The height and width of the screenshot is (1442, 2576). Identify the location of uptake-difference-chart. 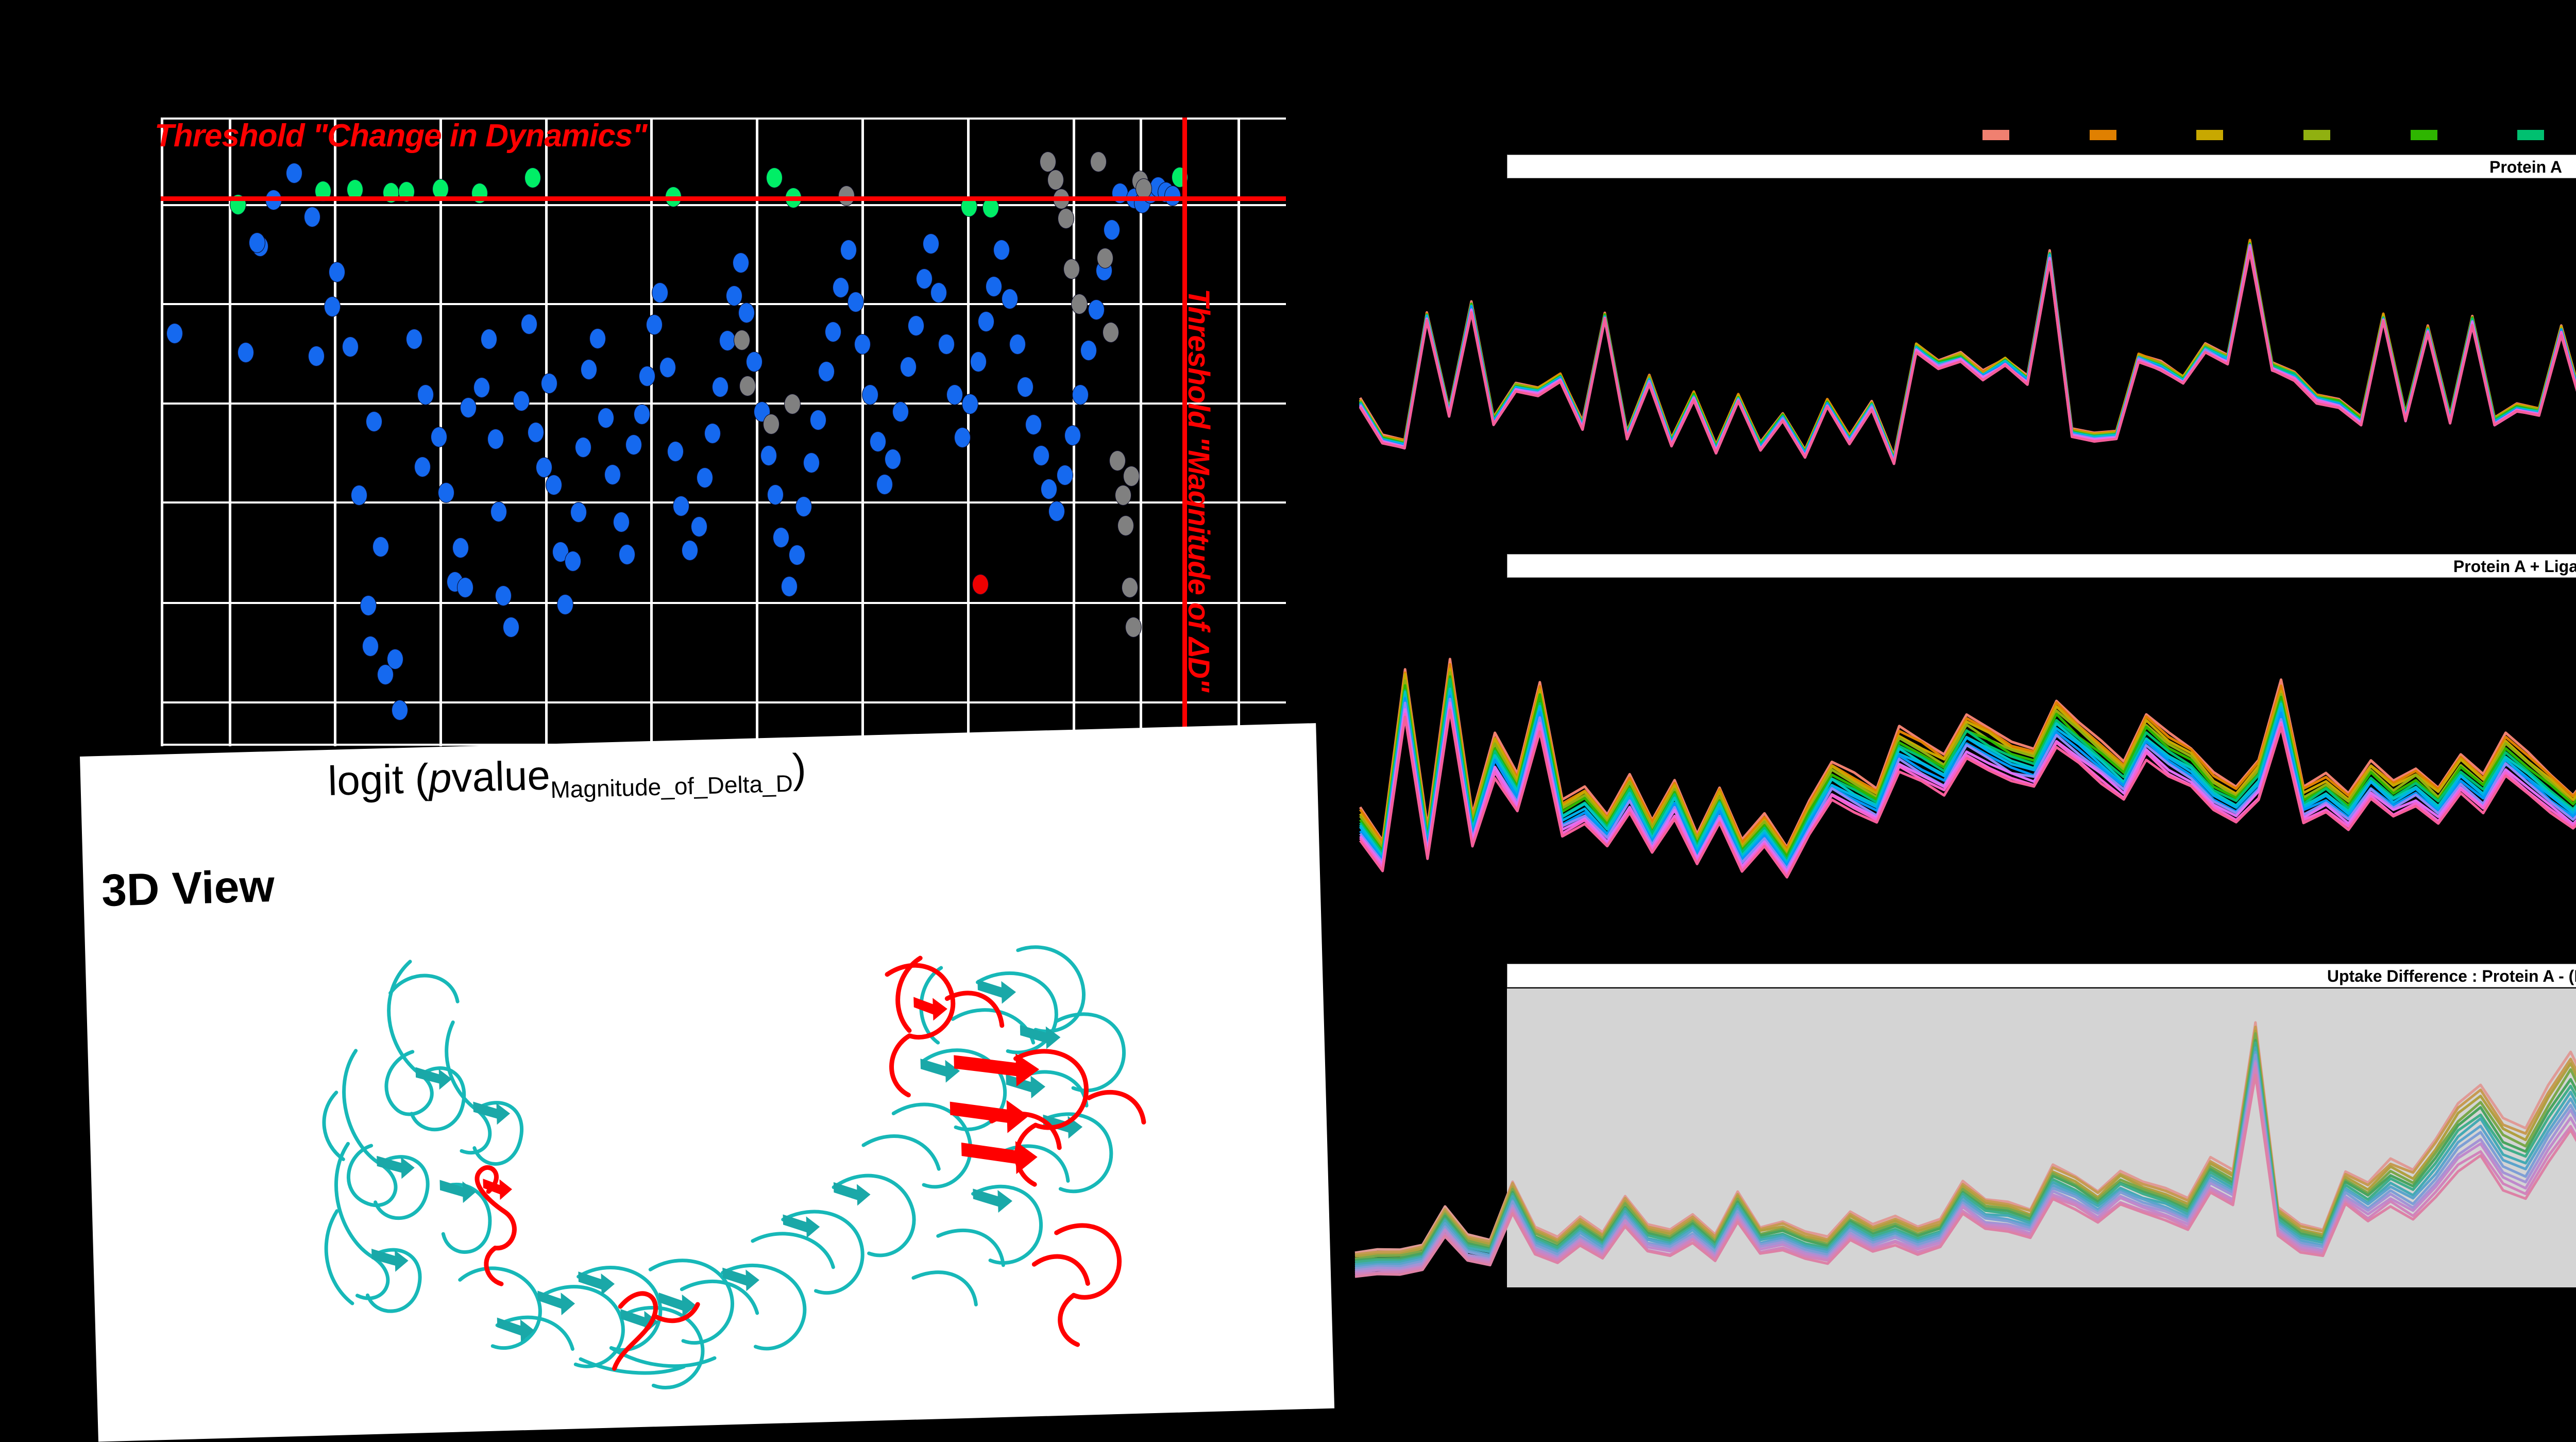
(1958, 1137).